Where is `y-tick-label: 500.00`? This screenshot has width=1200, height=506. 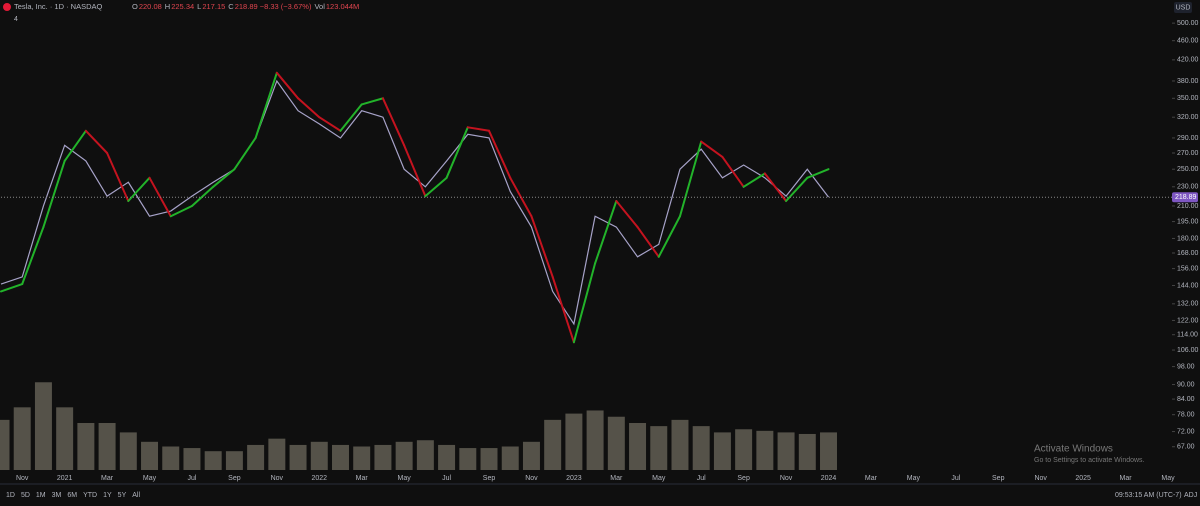 y-tick-label: 500.00 is located at coordinates (1188, 23).